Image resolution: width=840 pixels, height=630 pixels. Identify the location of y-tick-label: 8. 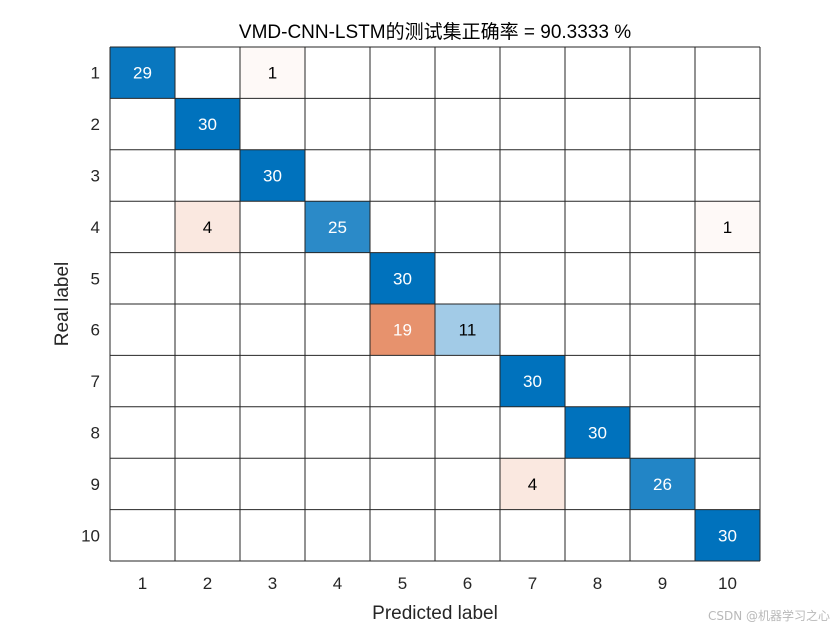
(95, 433).